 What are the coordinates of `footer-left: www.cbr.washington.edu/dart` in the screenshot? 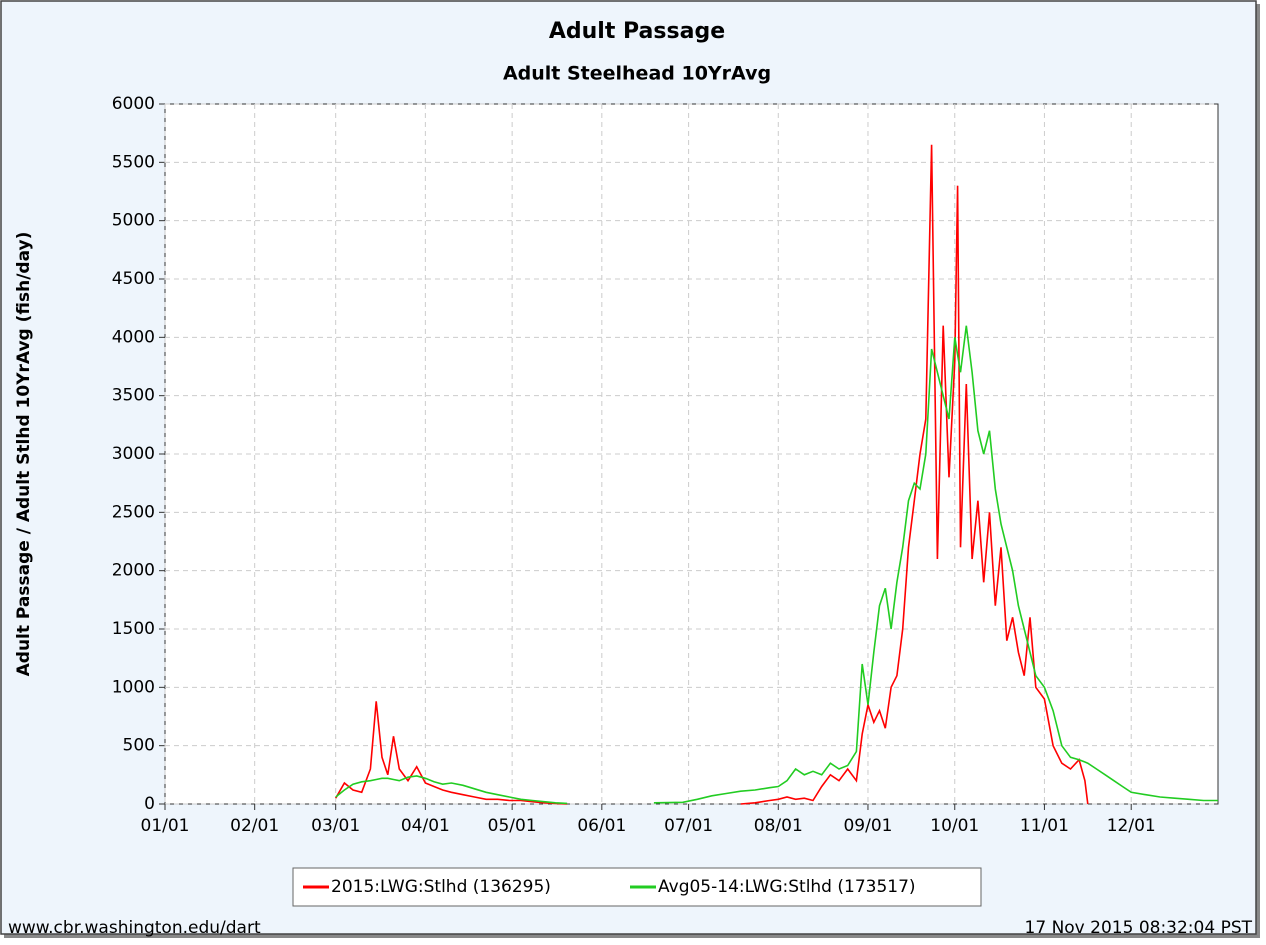 It's located at (134, 928).